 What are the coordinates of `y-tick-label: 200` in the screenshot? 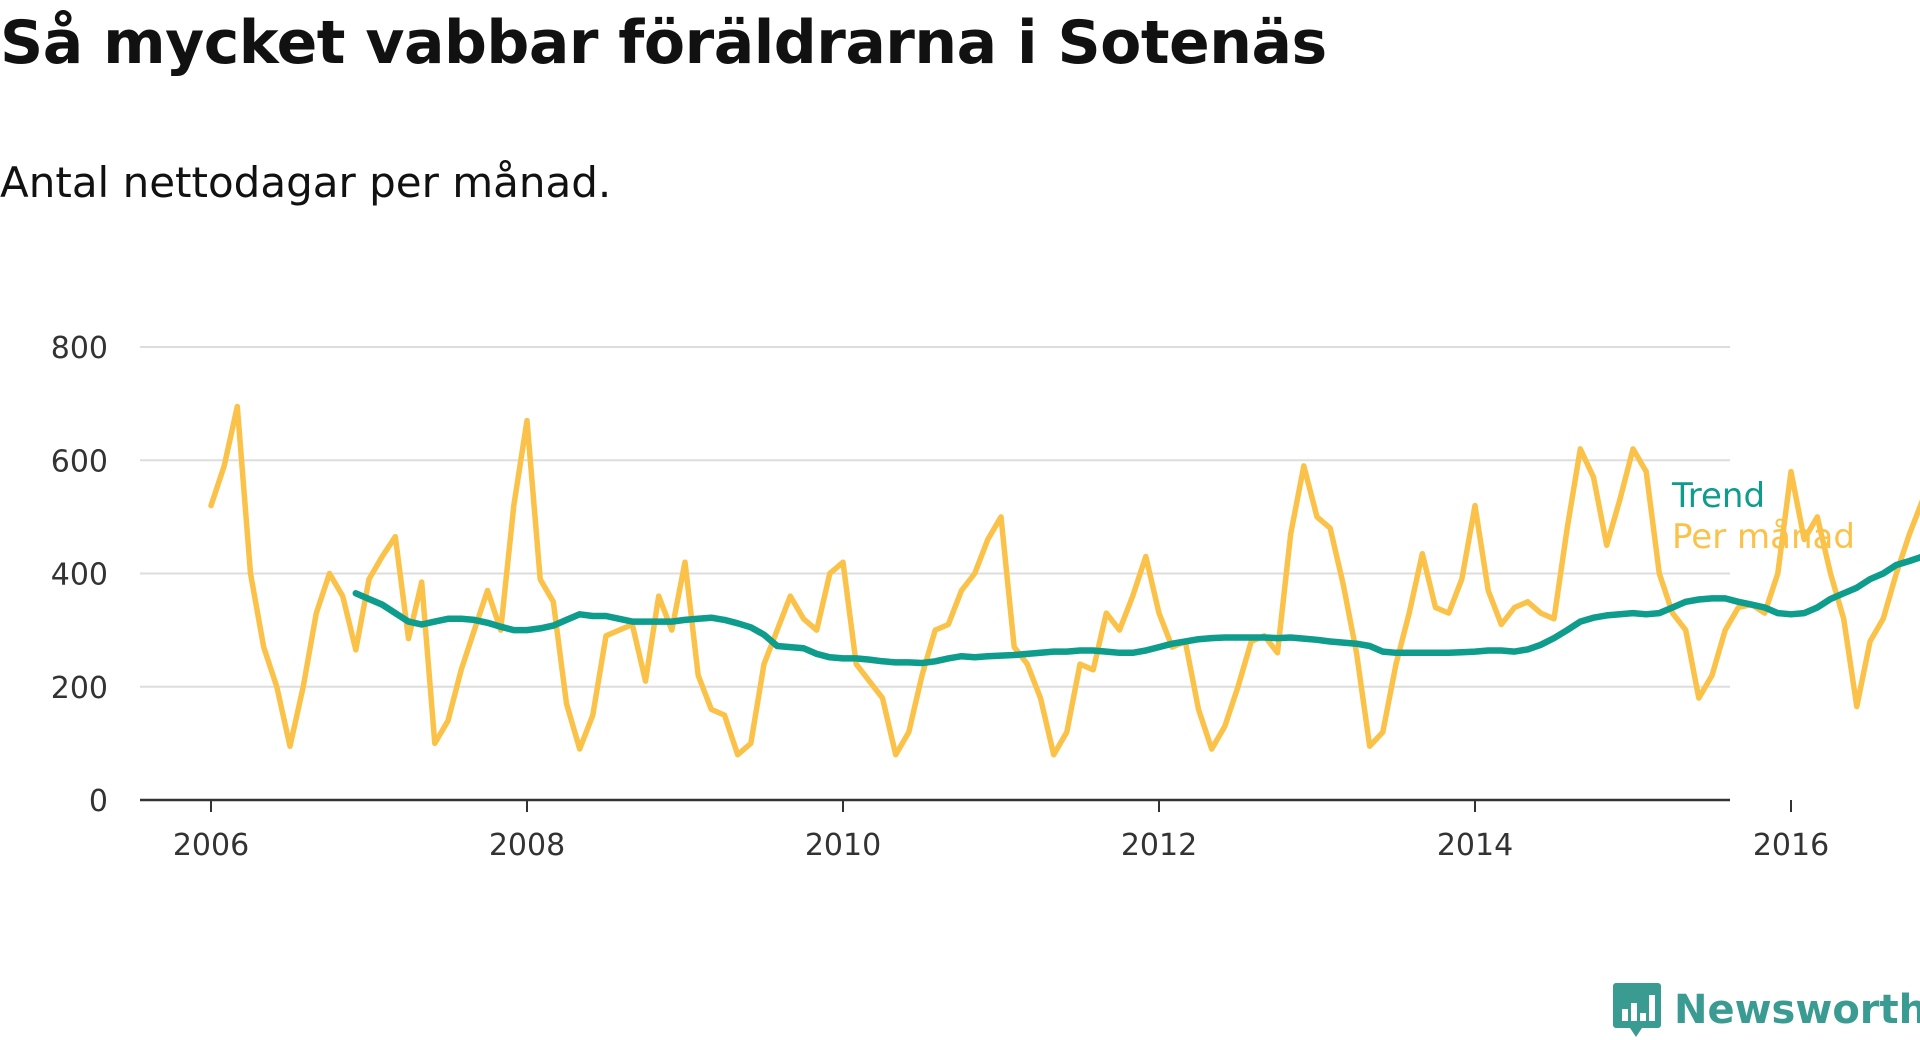 It's located at (79, 688).